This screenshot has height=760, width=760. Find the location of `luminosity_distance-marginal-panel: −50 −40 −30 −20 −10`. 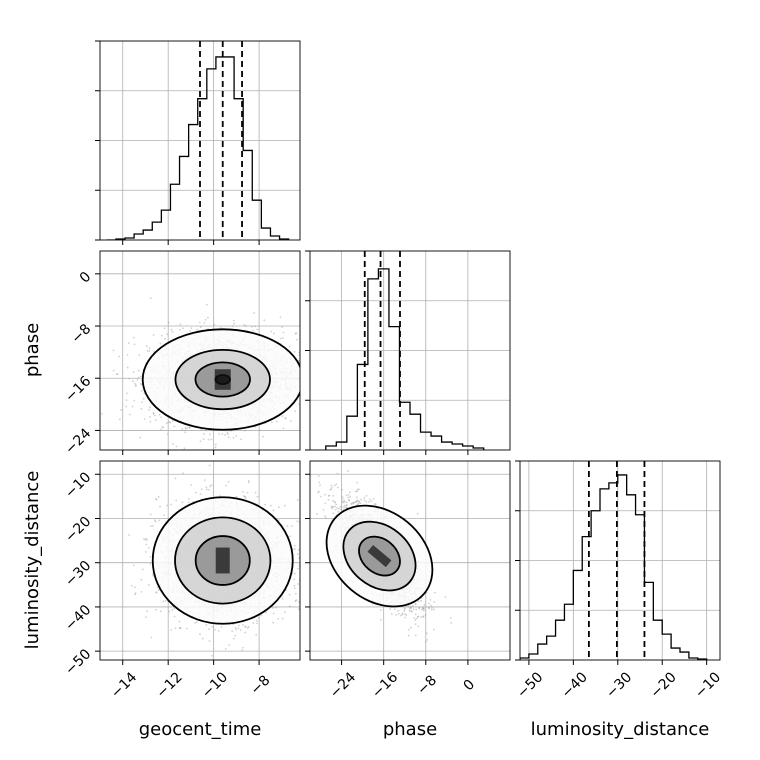

luminosity_distance-marginal-panel: −50 −40 −30 −20 −10 is located at coordinates (619, 581).